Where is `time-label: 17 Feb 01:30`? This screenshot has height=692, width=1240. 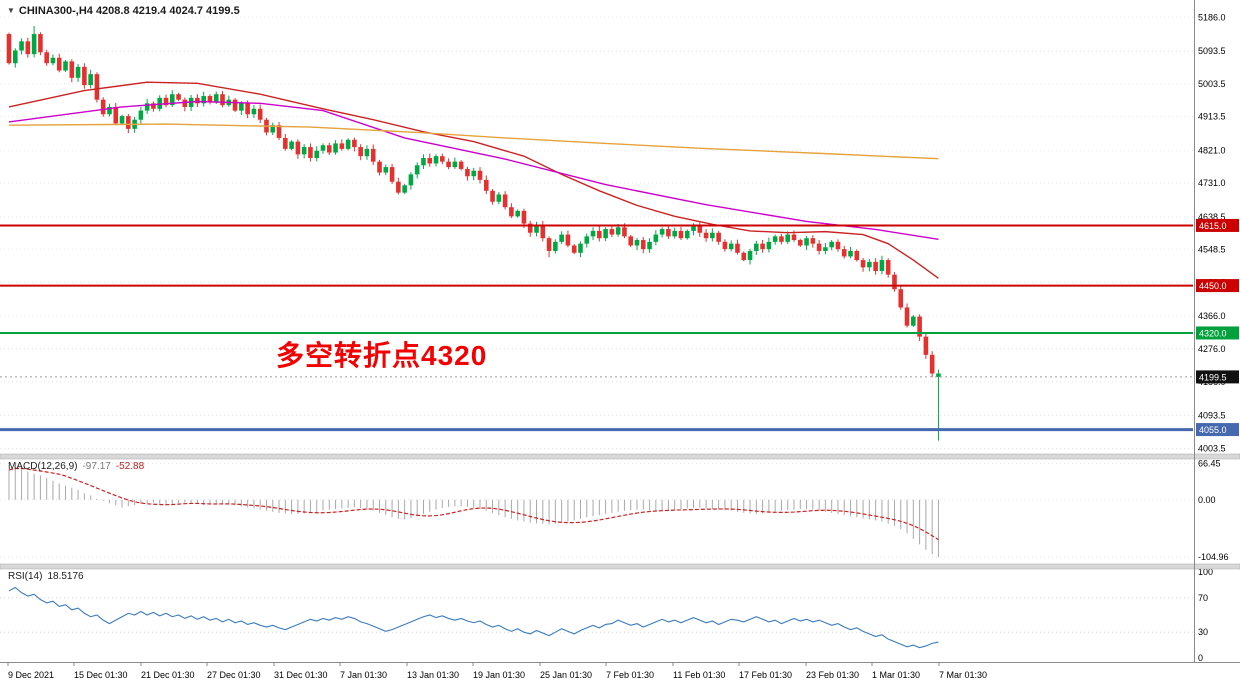
time-label: 17 Feb 01:30 is located at coordinates (765, 675).